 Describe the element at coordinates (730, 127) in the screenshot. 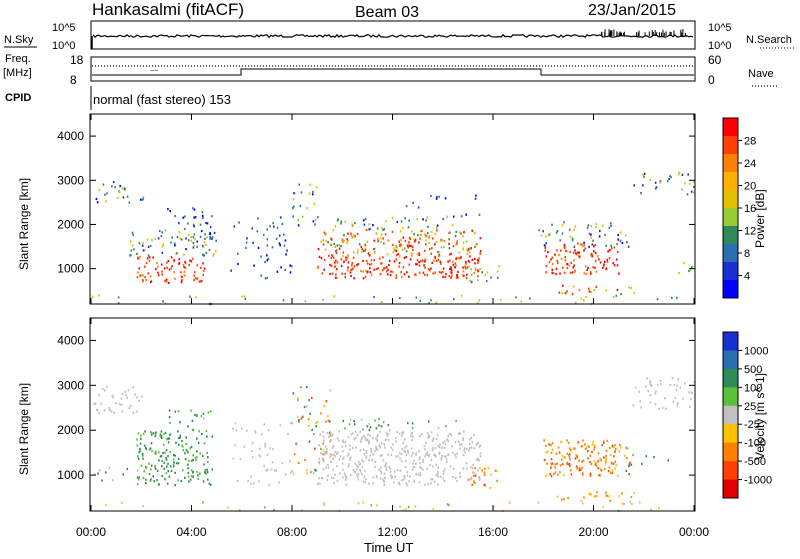

I see `colorbar-swatch` at that location.